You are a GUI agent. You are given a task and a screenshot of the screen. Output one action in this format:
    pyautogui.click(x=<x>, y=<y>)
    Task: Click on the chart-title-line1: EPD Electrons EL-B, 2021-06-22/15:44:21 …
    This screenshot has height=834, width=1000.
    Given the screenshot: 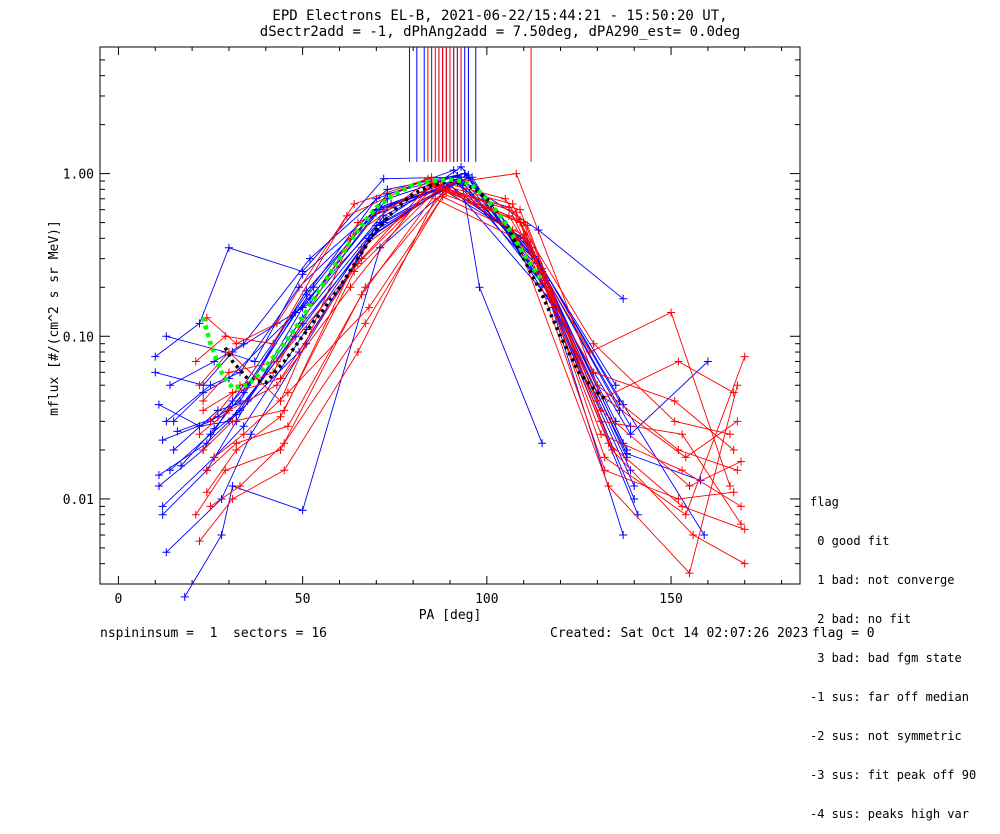 What is the action you would take?
    pyautogui.click(x=500, y=16)
    